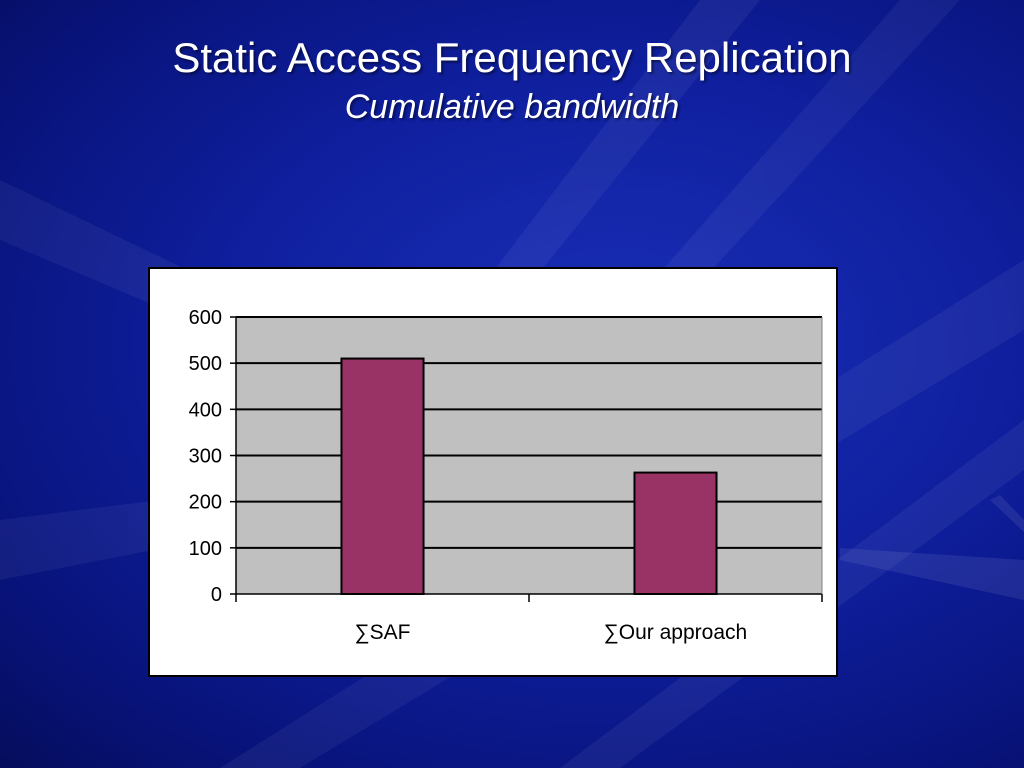  Describe the element at coordinates (205, 410) in the screenshot. I see `y-tick-label: 400` at that location.